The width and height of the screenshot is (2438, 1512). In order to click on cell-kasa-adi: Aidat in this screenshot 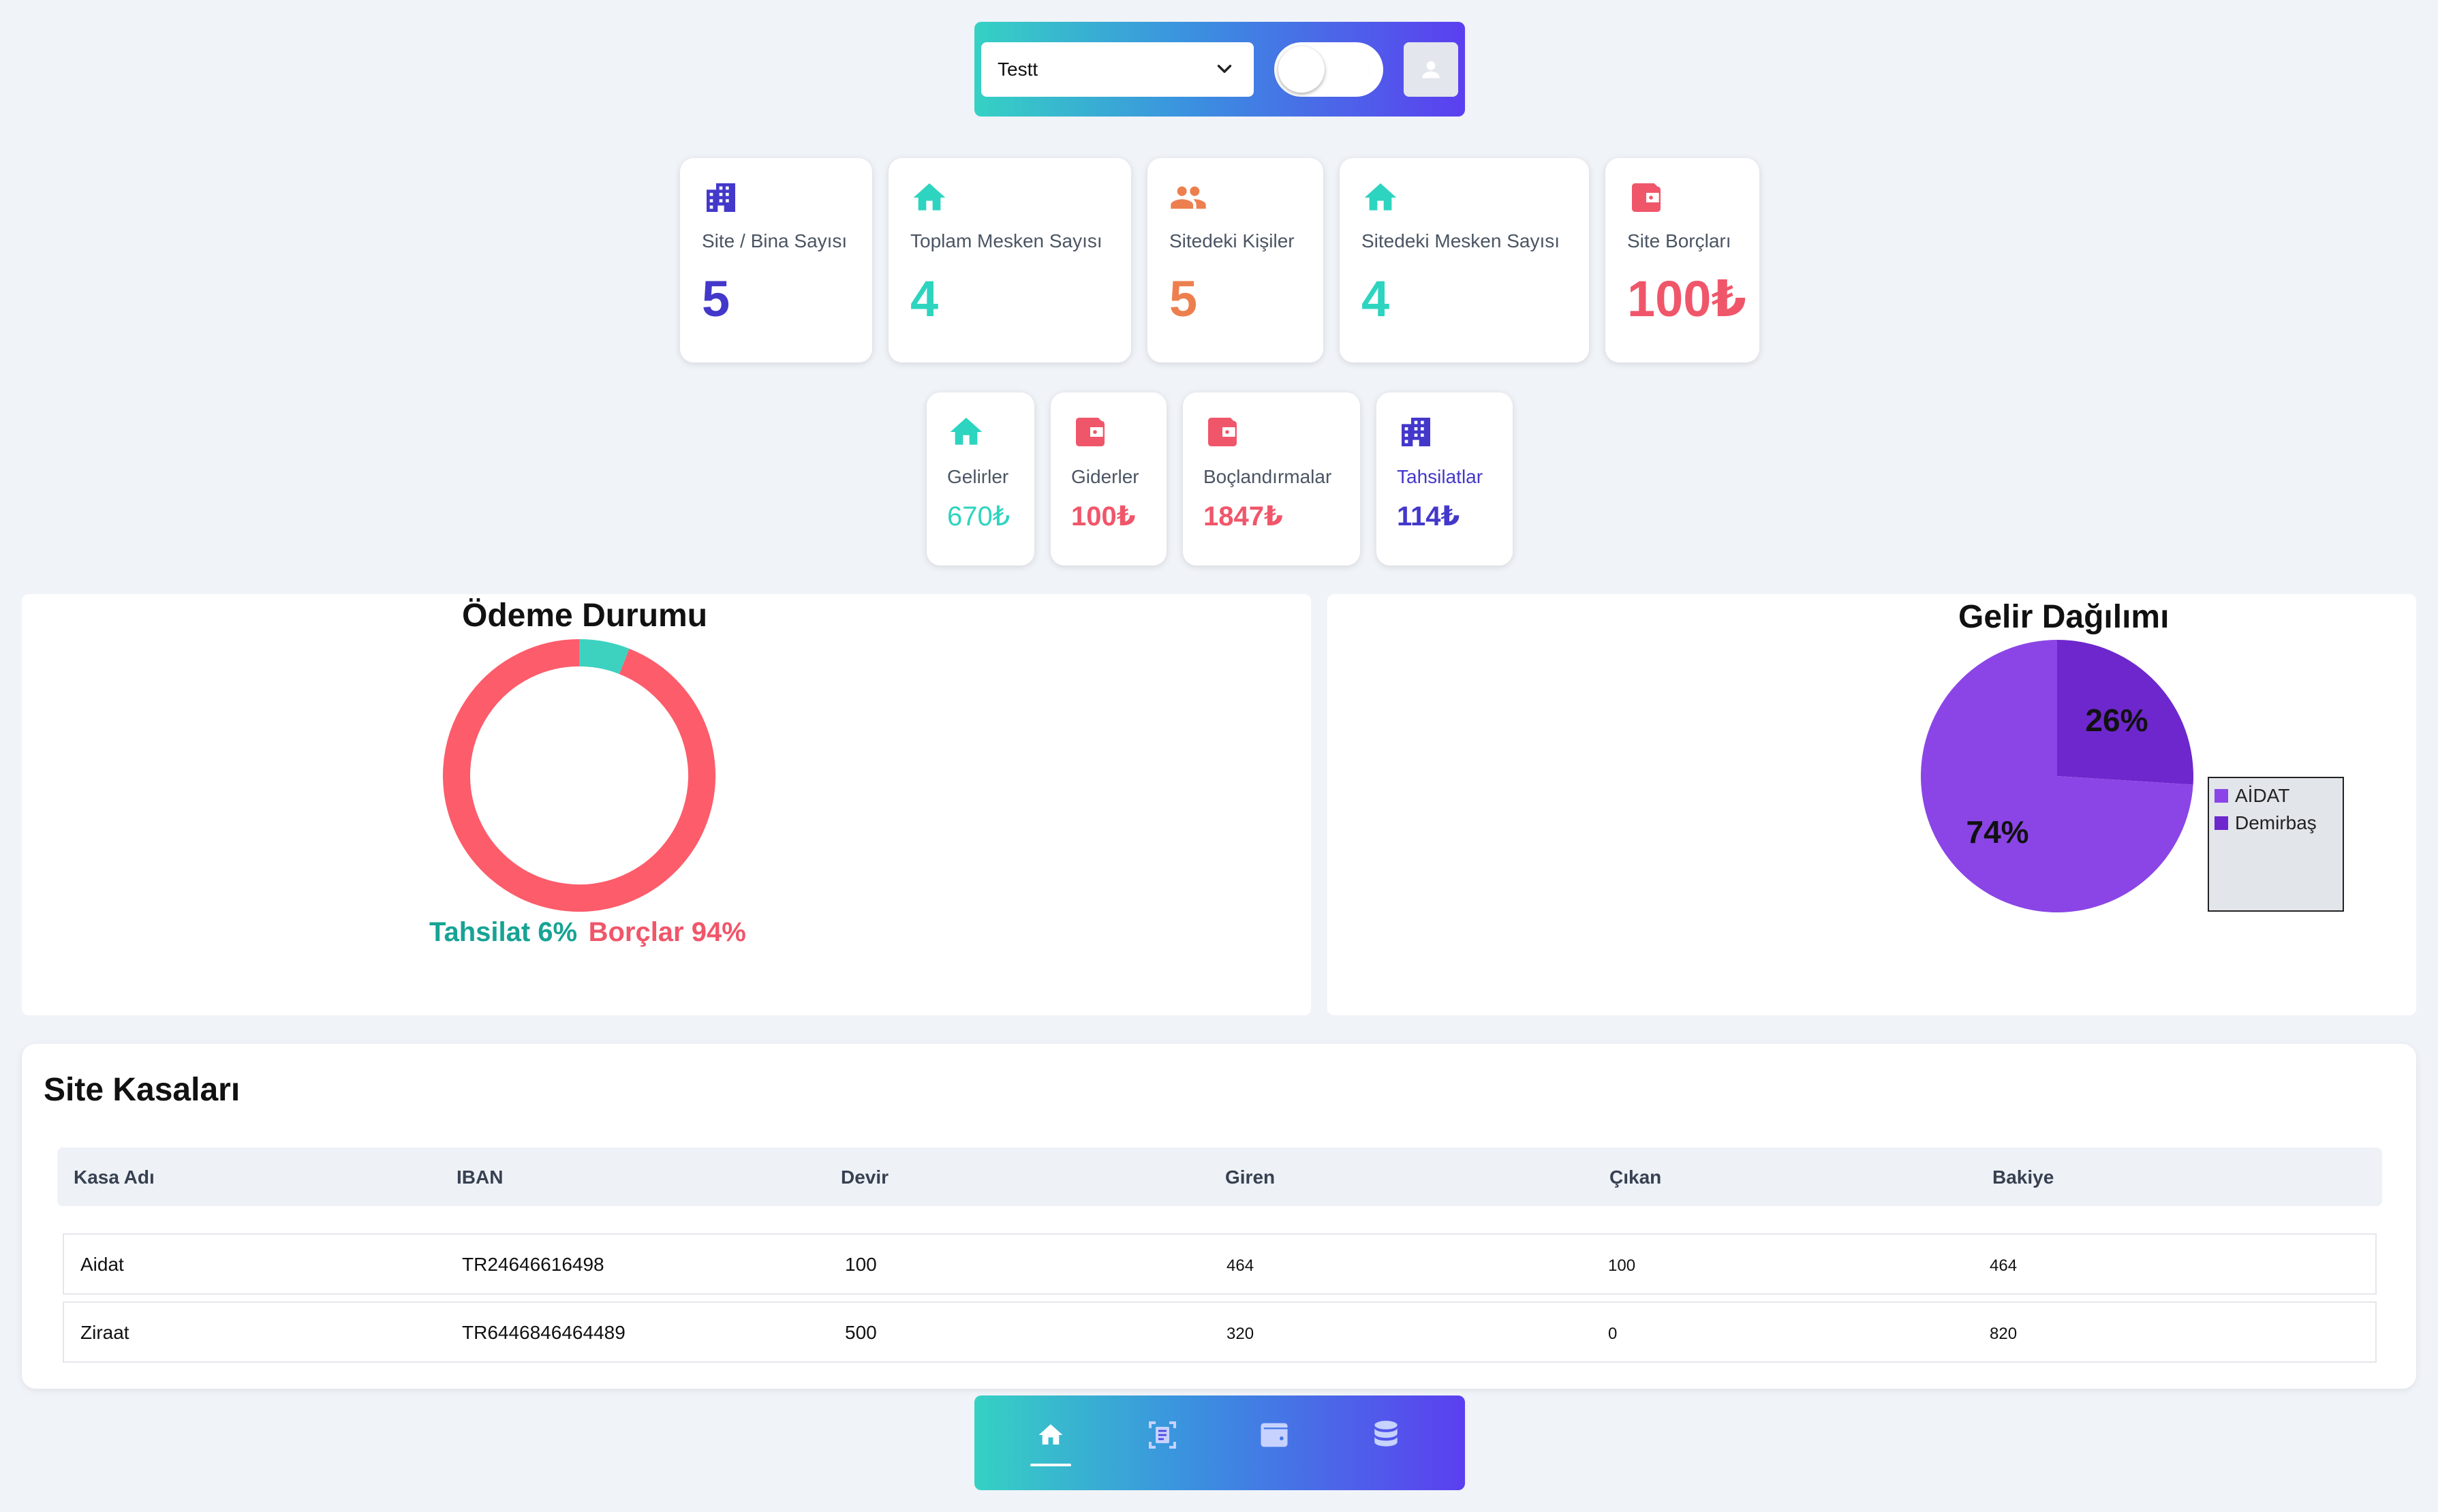, I will do `click(102, 1264)`.